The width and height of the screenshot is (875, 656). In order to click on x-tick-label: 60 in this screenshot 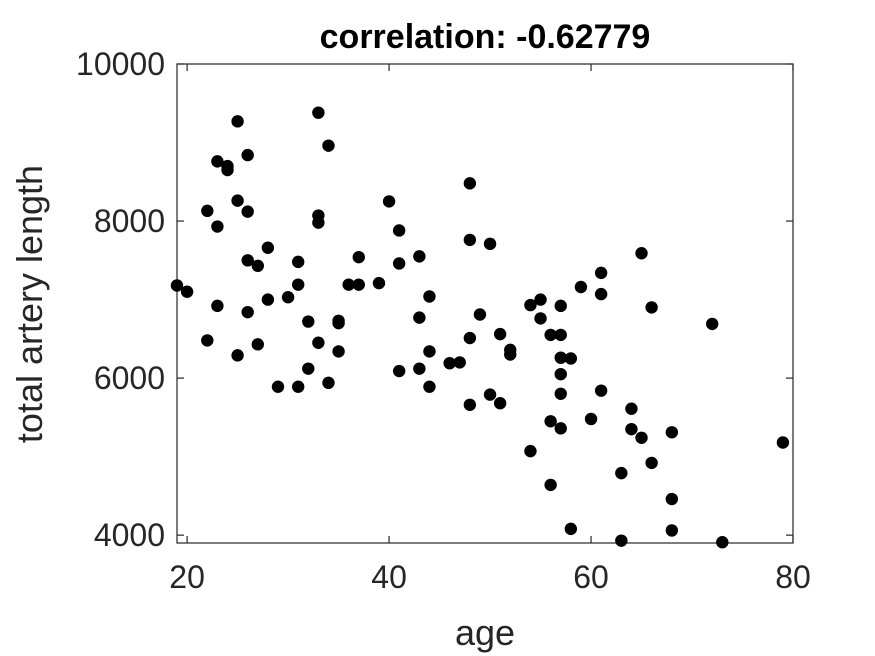, I will do `click(591, 577)`.